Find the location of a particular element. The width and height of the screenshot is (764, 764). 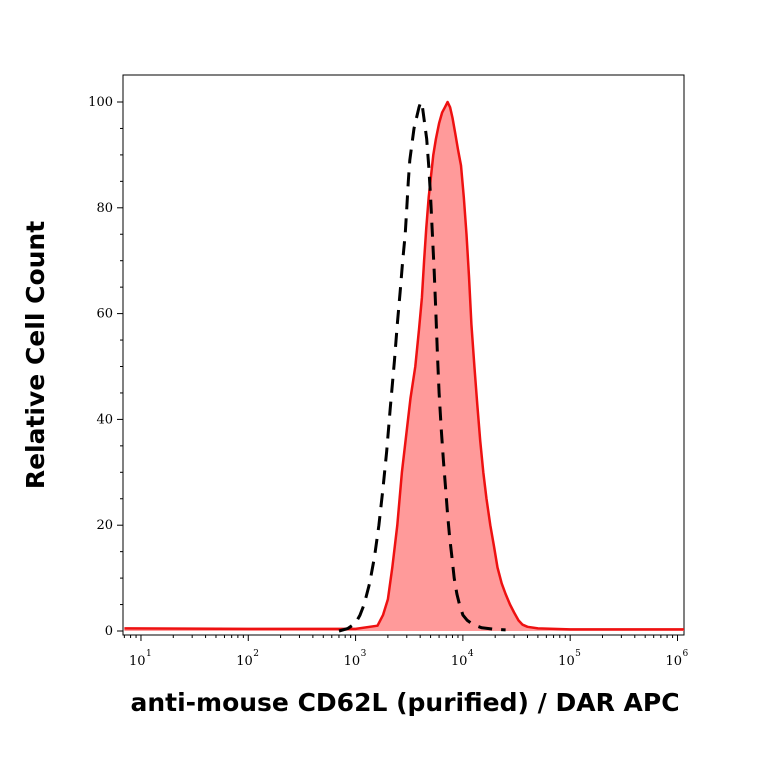

x-axis-ticks: 10 1 10 2 10 3 10 4 10 5 10 6 is located at coordinates (405, 652).